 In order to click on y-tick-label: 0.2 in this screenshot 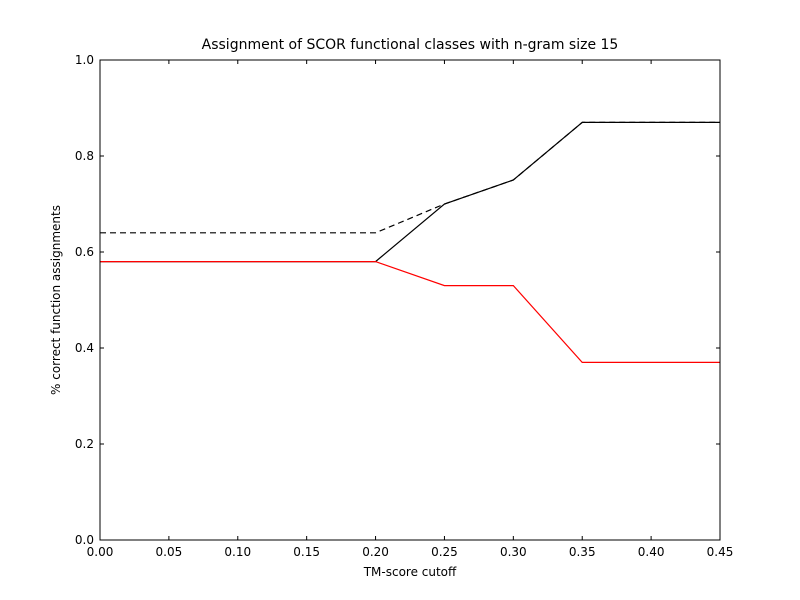, I will do `click(84, 444)`.